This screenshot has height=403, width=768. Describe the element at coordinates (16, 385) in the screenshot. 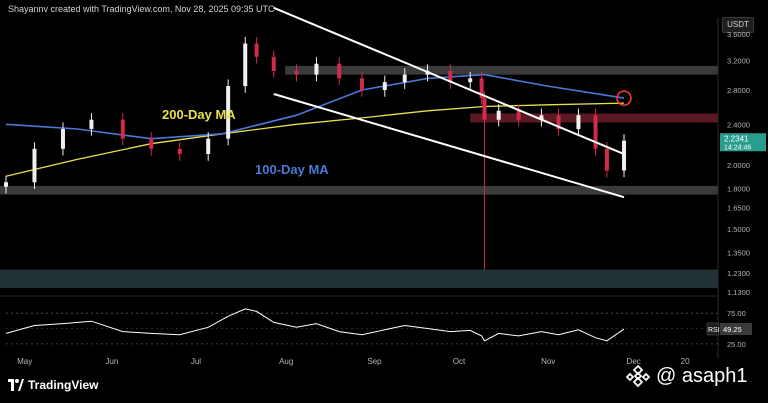

I see `tradingview-icon` at that location.